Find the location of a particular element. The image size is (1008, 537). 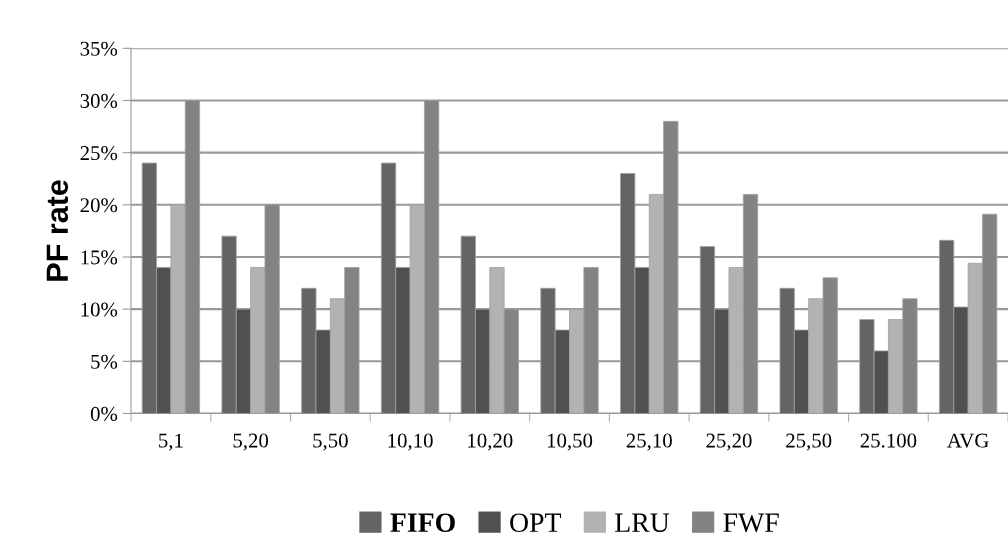

x-tick-label: 25.100 is located at coordinates (888, 440).